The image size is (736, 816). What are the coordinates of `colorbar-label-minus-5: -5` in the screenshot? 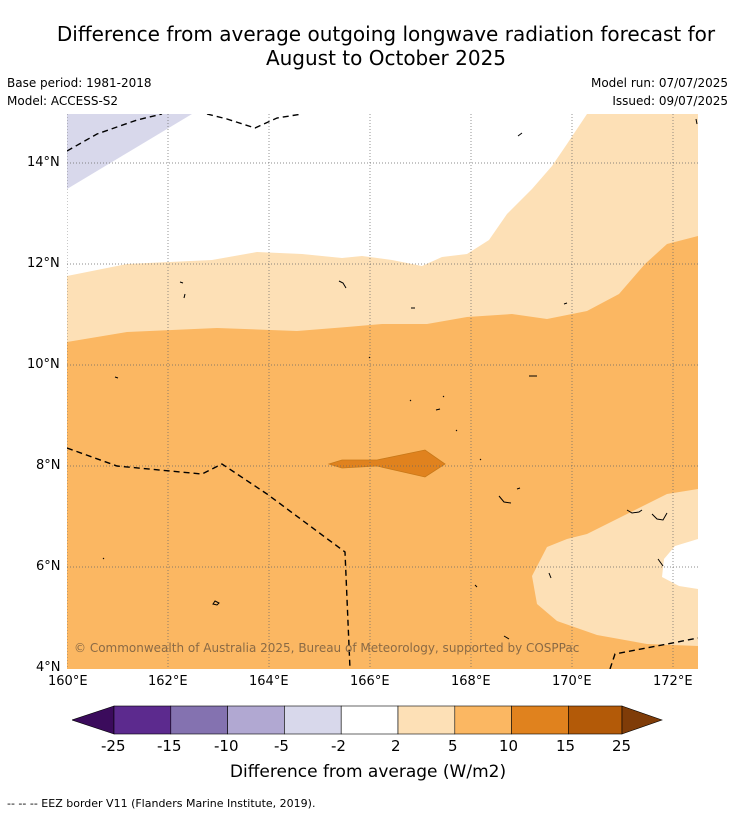 It's located at (281, 746).